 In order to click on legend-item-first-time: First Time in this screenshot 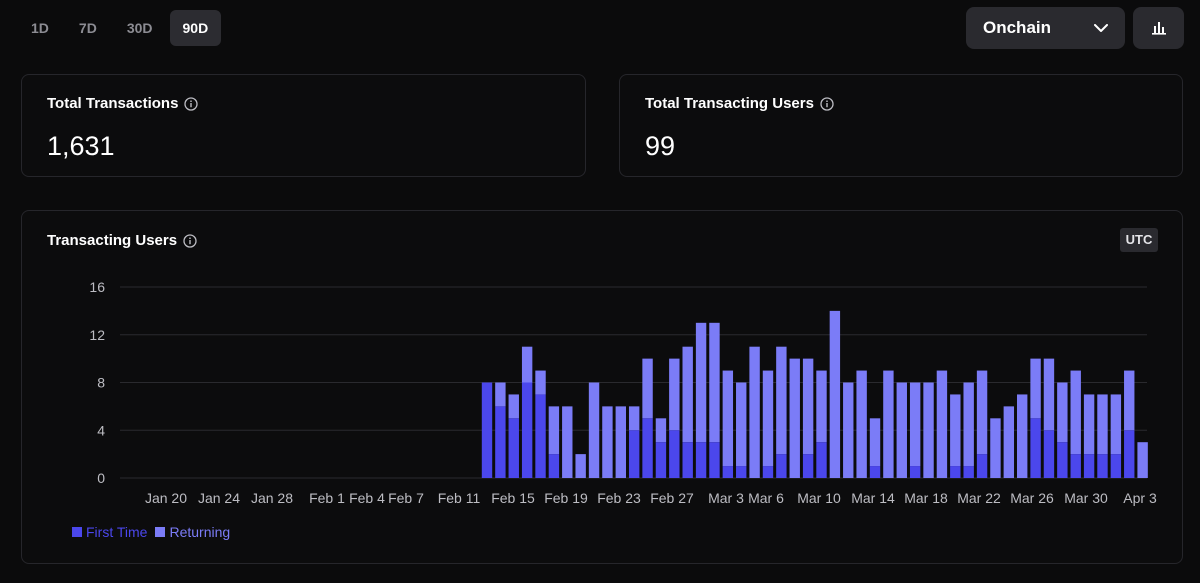, I will do `click(109, 532)`.